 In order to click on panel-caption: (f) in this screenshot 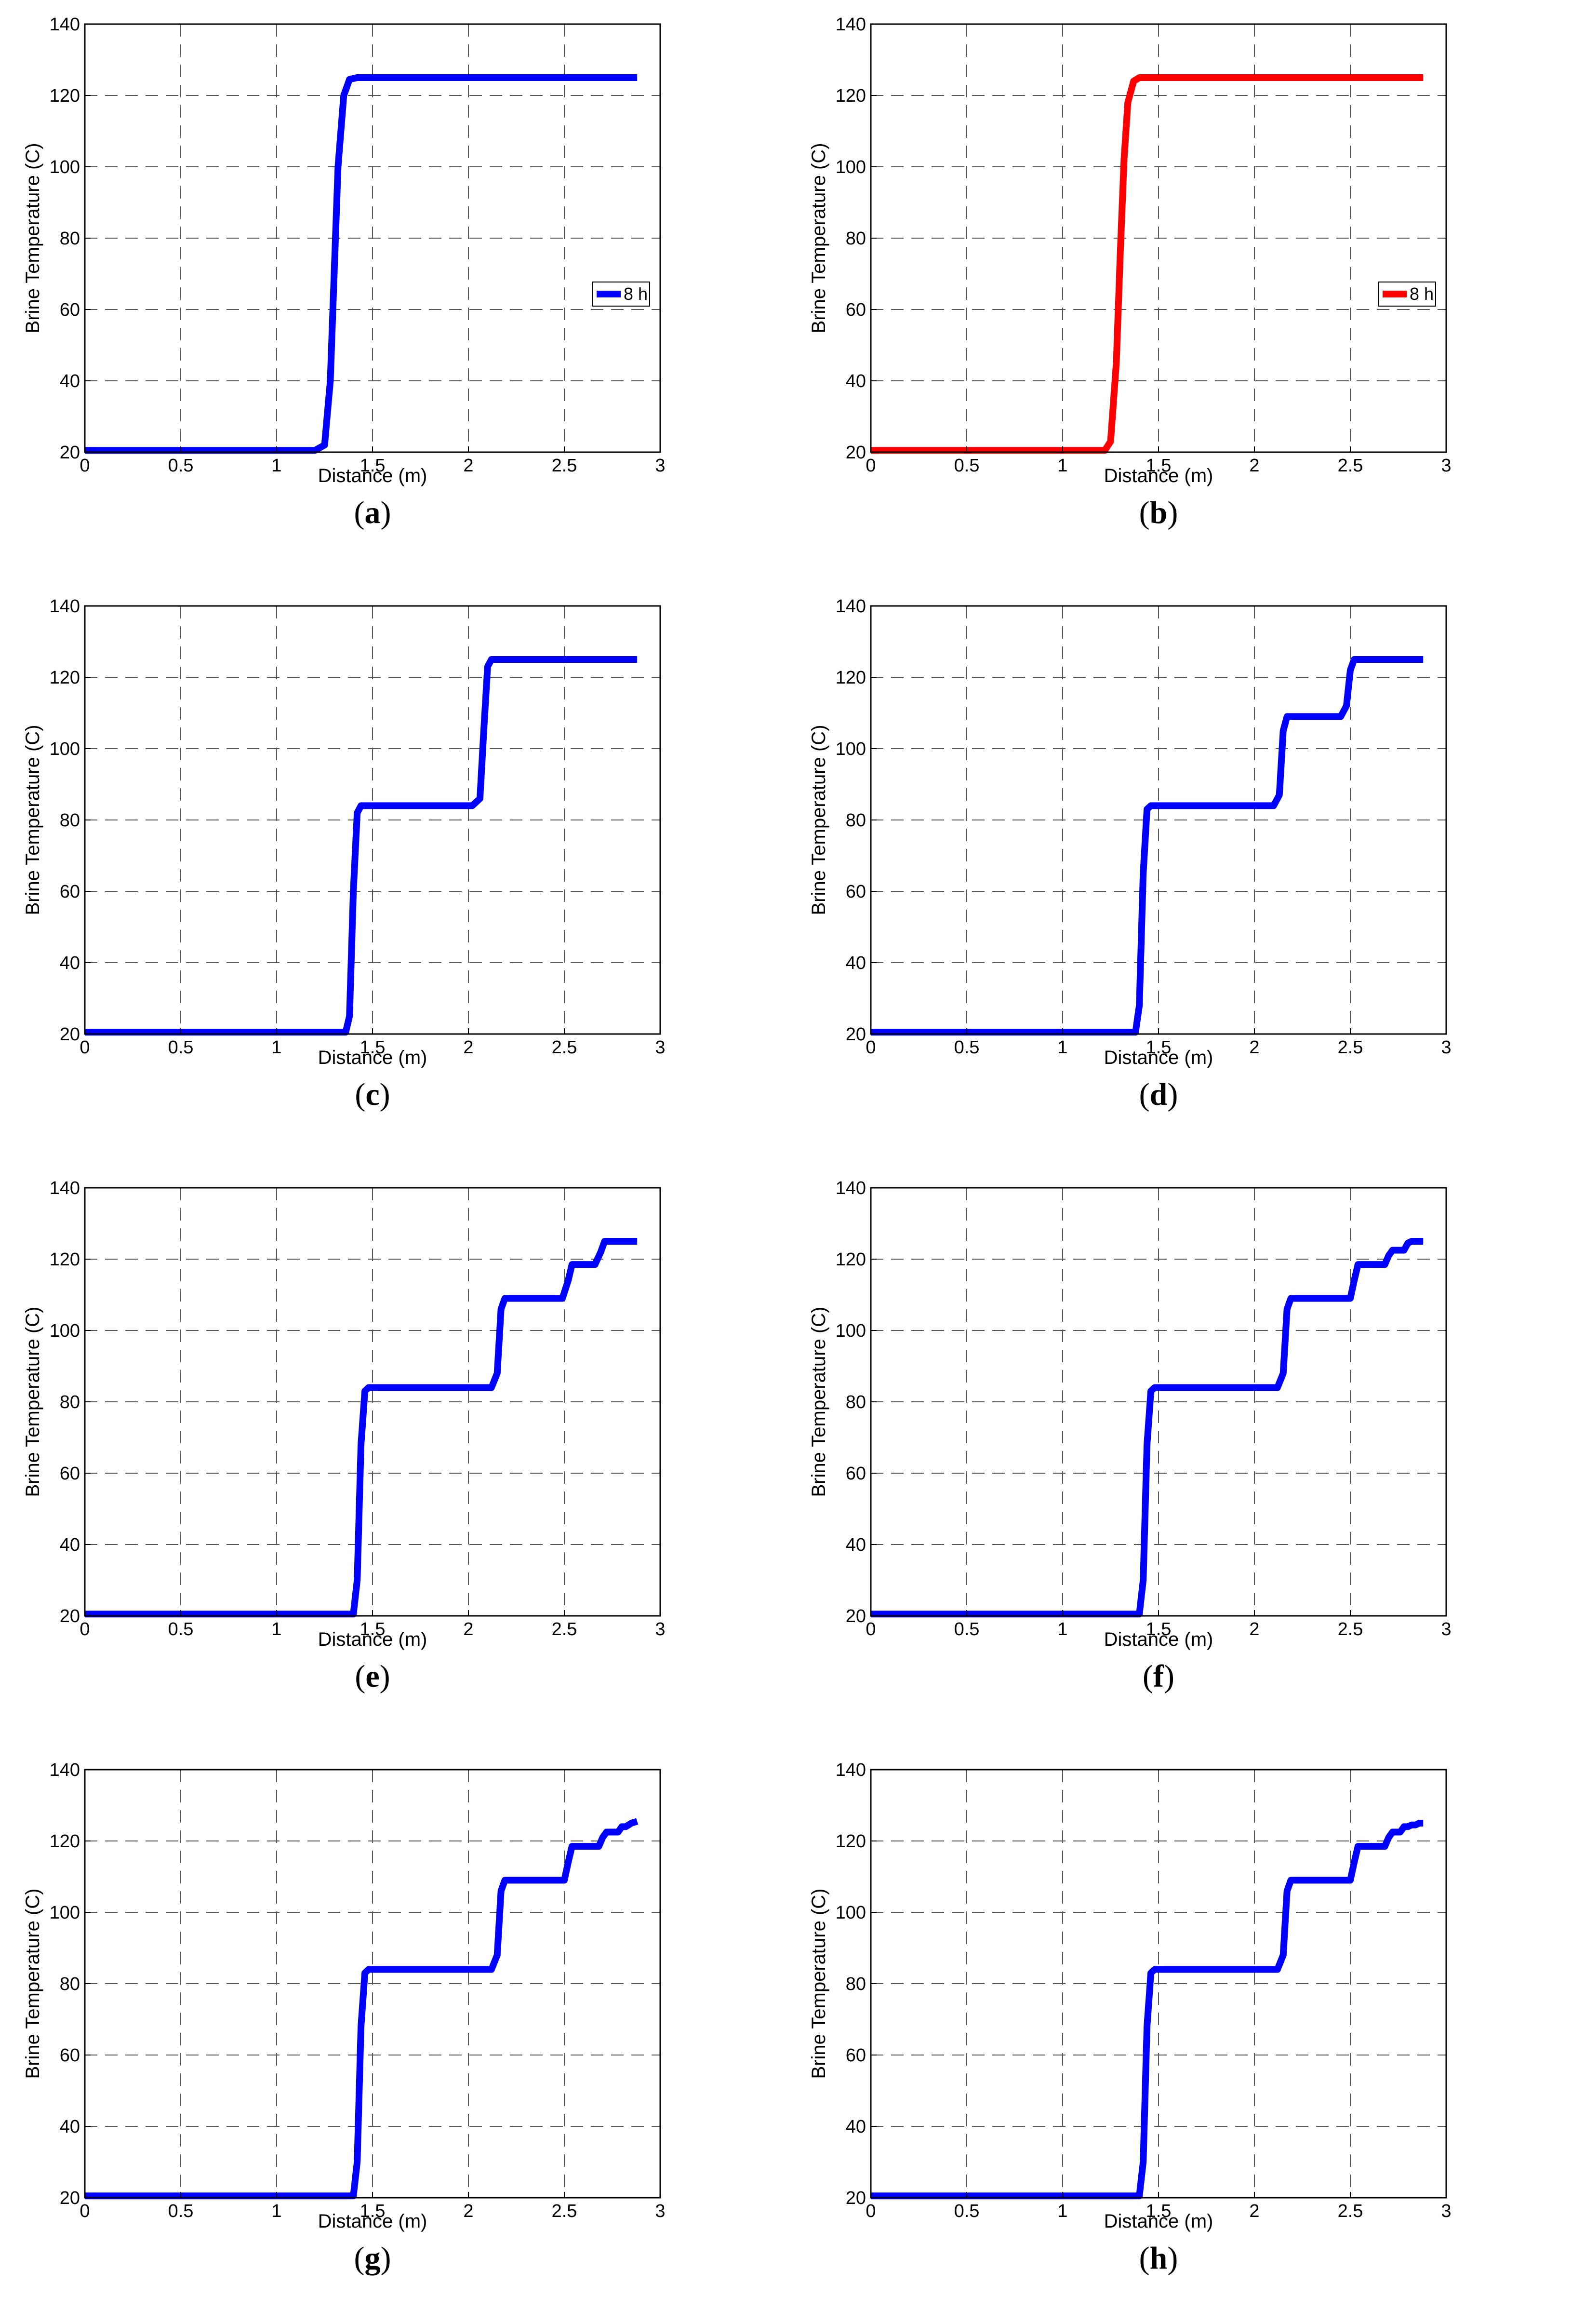, I will do `click(1159, 1676)`.